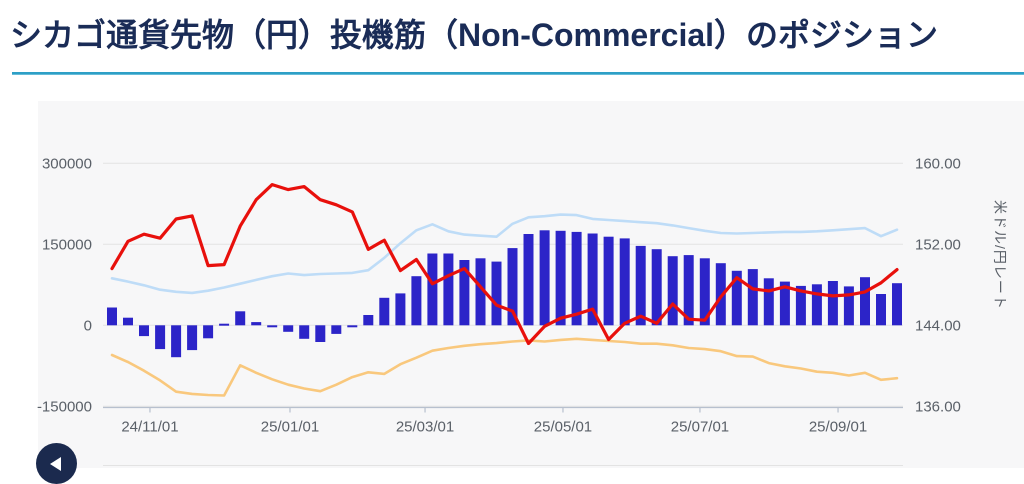  Describe the element at coordinates (1000, 255) in the screenshot. I see `right-axis-title: 米ドル/円レート` at that location.